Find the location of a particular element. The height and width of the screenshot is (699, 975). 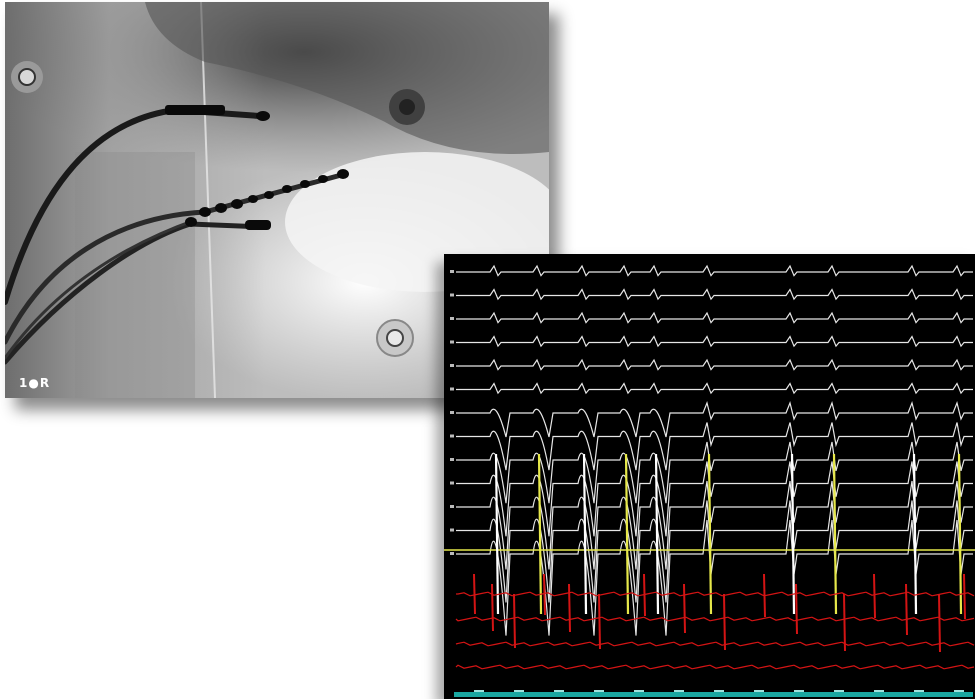

projection-label: 1●R is located at coordinates (35, 383).